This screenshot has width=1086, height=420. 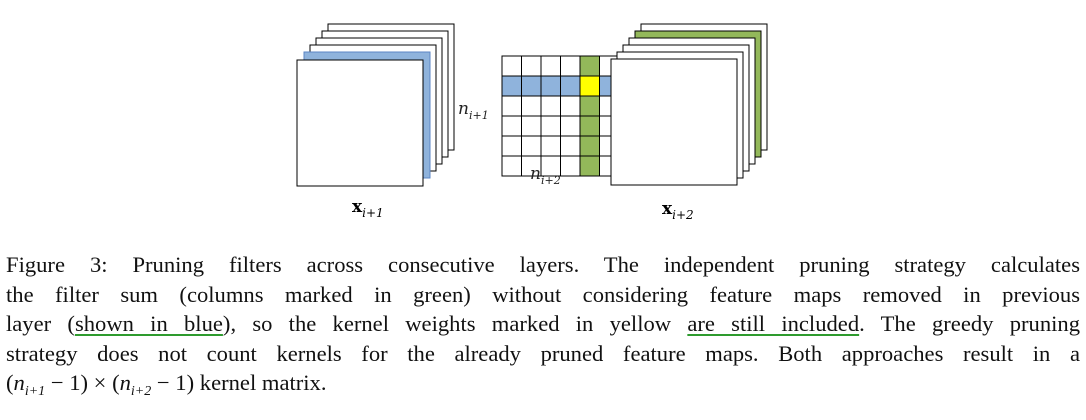 What do you see at coordinates (368, 208) in the screenshot?
I see `left-stack-label: xi+1` at bounding box center [368, 208].